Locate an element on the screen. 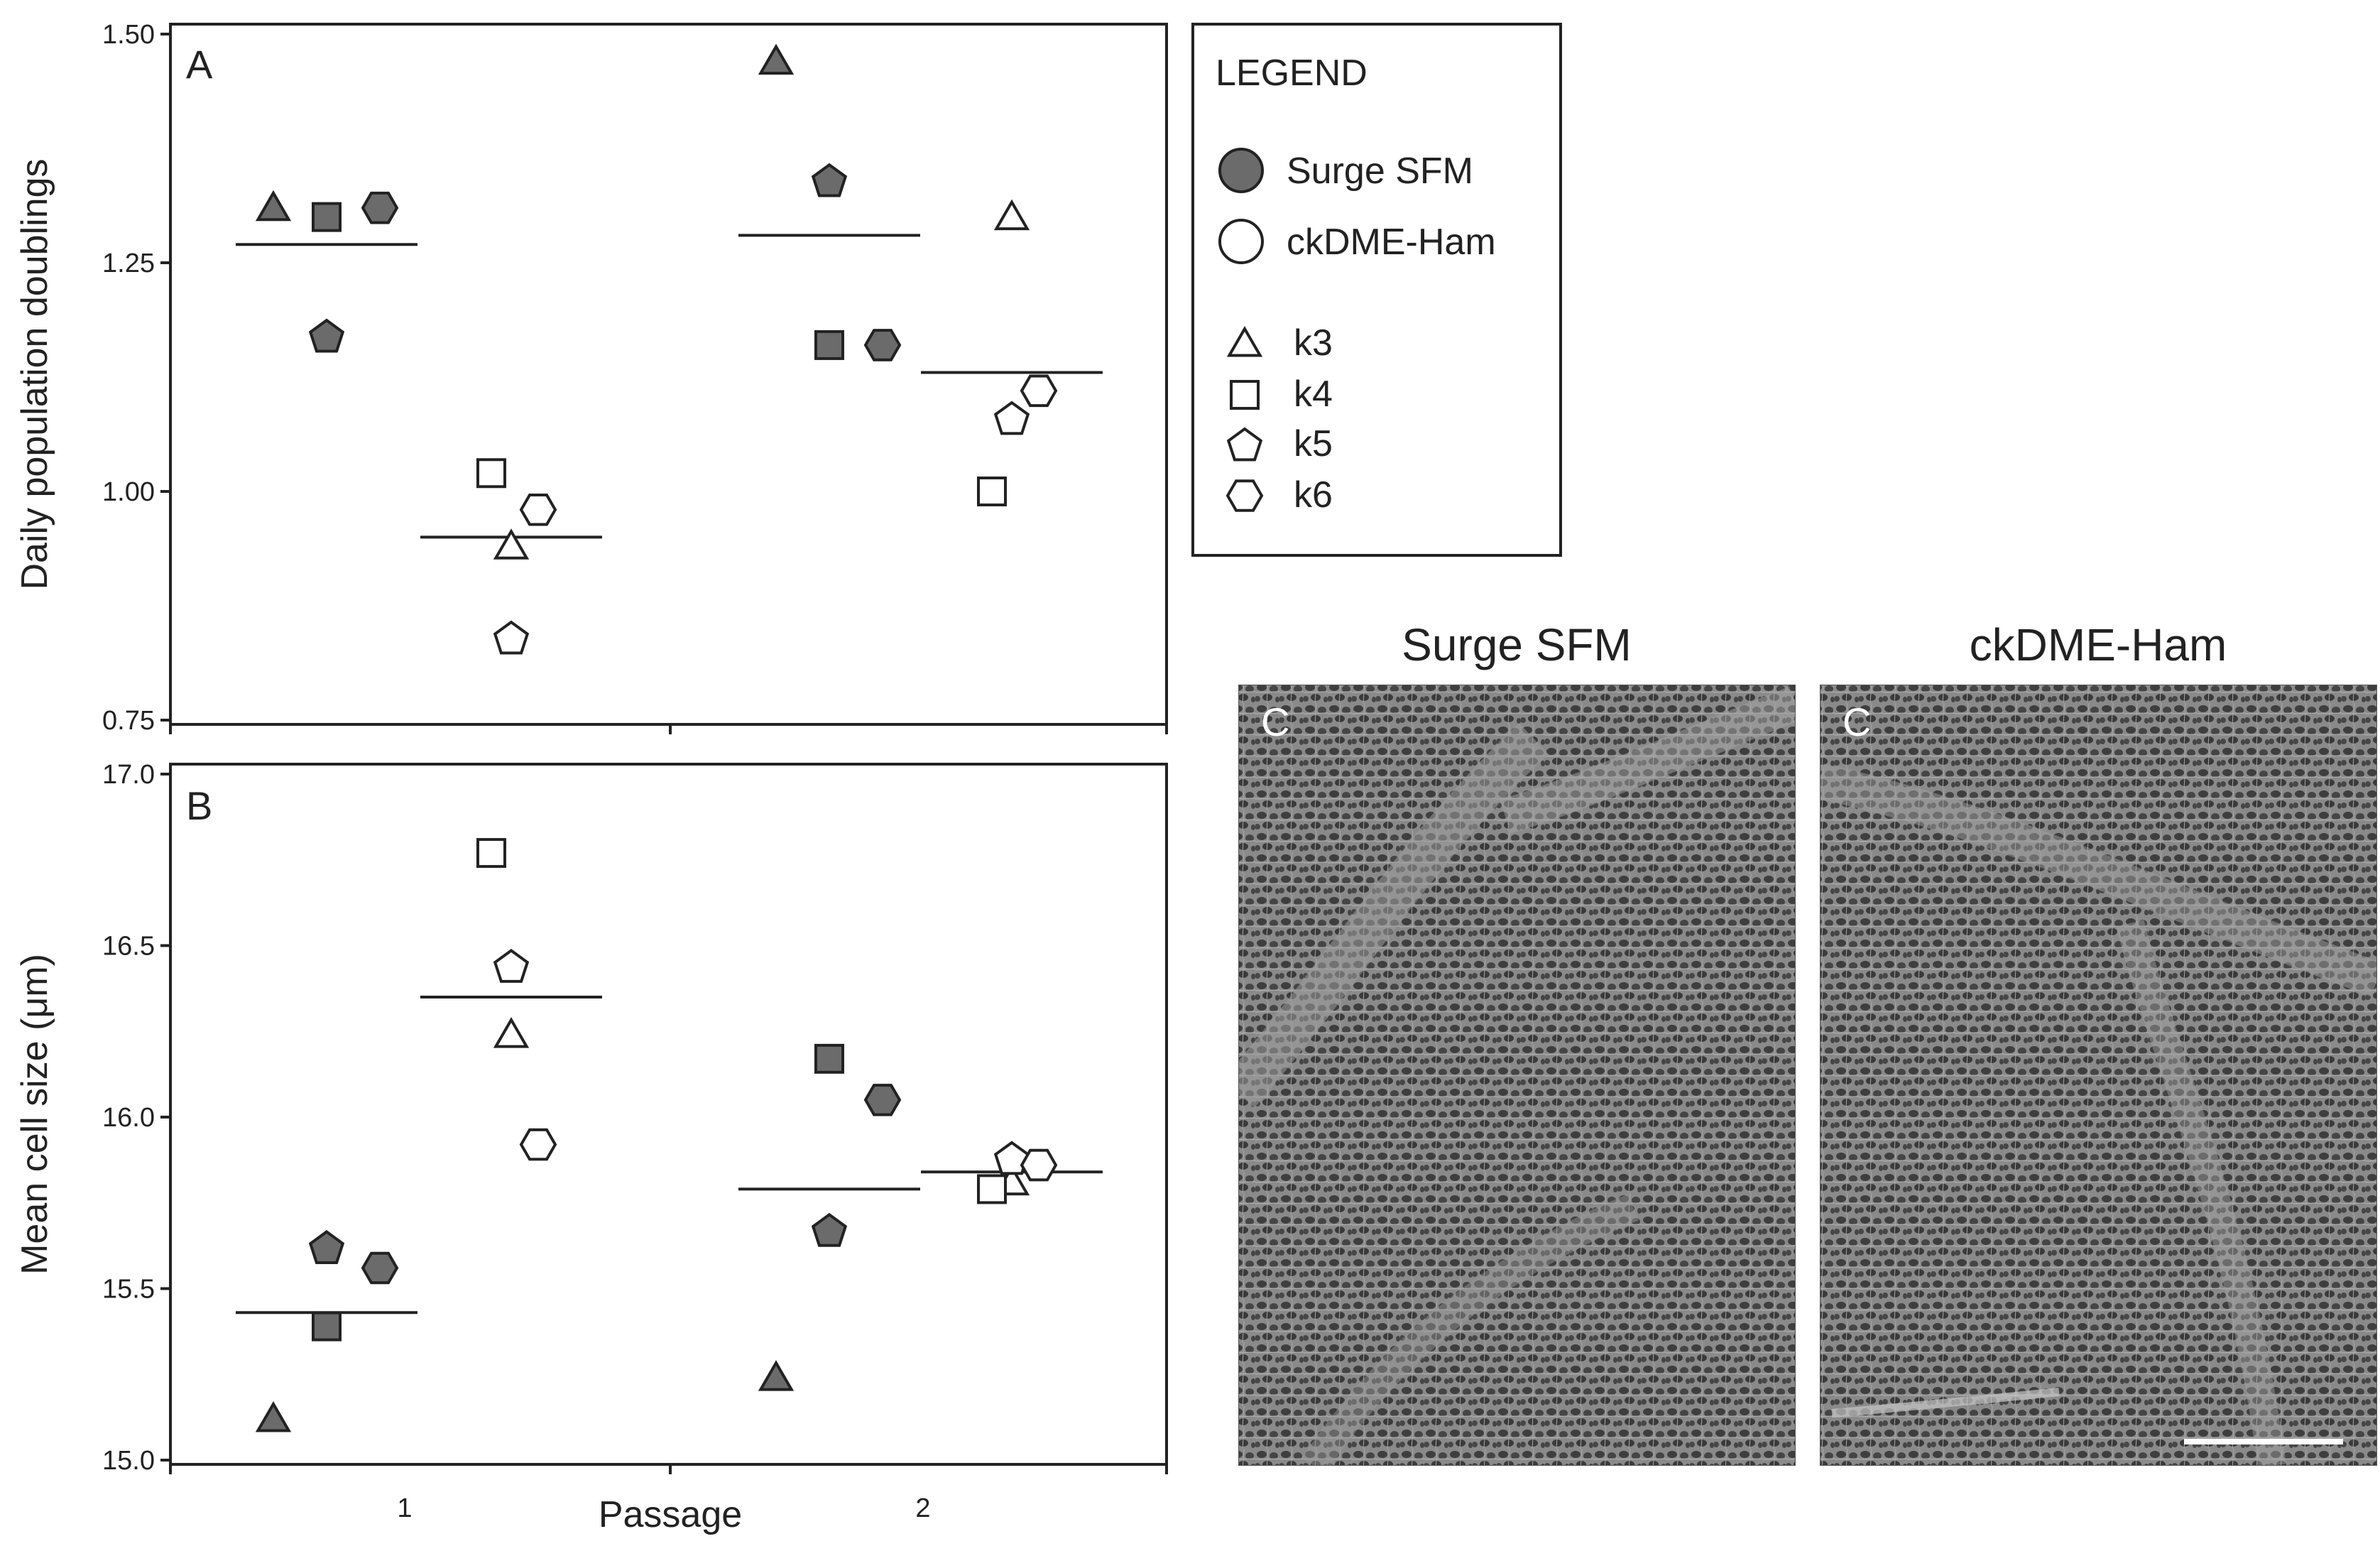 This screenshot has height=1551, width=2380. legend-frame is located at coordinates (1377, 290).